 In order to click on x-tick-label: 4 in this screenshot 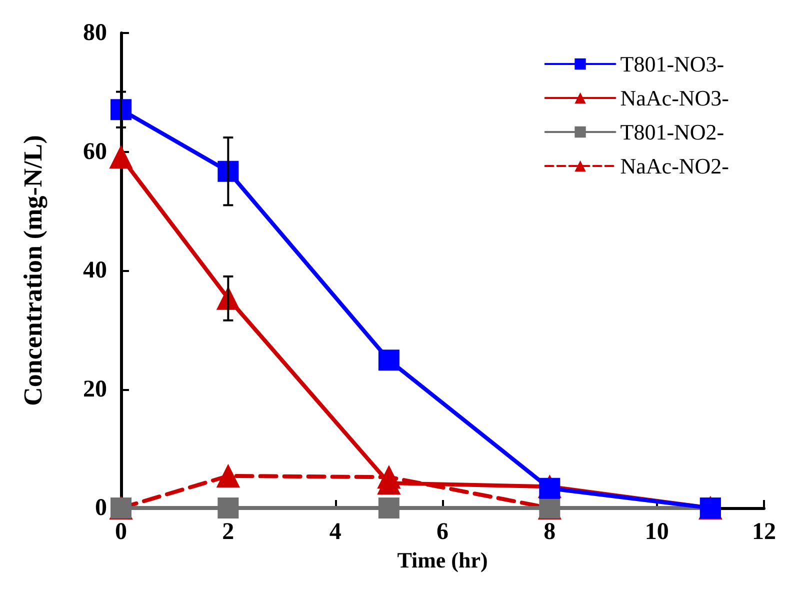, I will do `click(335, 532)`.